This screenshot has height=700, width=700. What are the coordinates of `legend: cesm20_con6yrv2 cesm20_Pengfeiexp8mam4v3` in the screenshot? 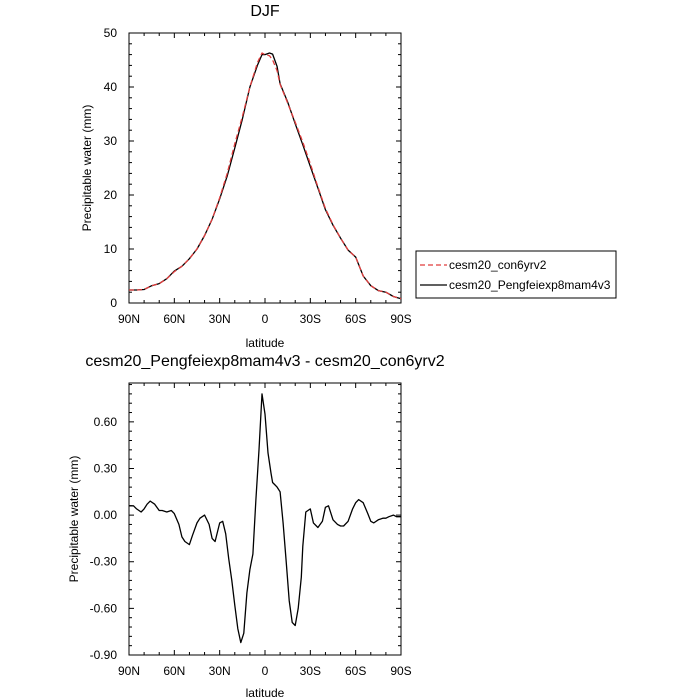 It's located at (516, 274).